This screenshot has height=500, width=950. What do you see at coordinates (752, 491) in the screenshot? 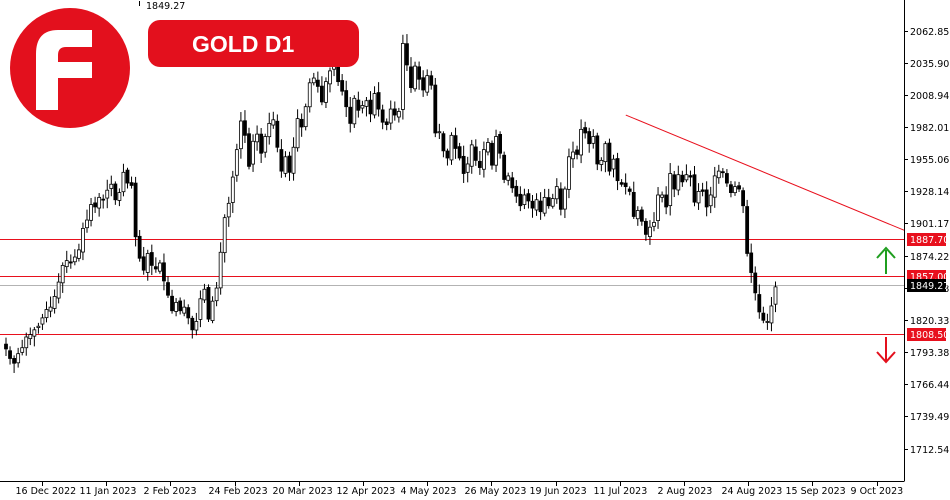
I see `x-tick-label: 24 Aug 2023` at bounding box center [752, 491].